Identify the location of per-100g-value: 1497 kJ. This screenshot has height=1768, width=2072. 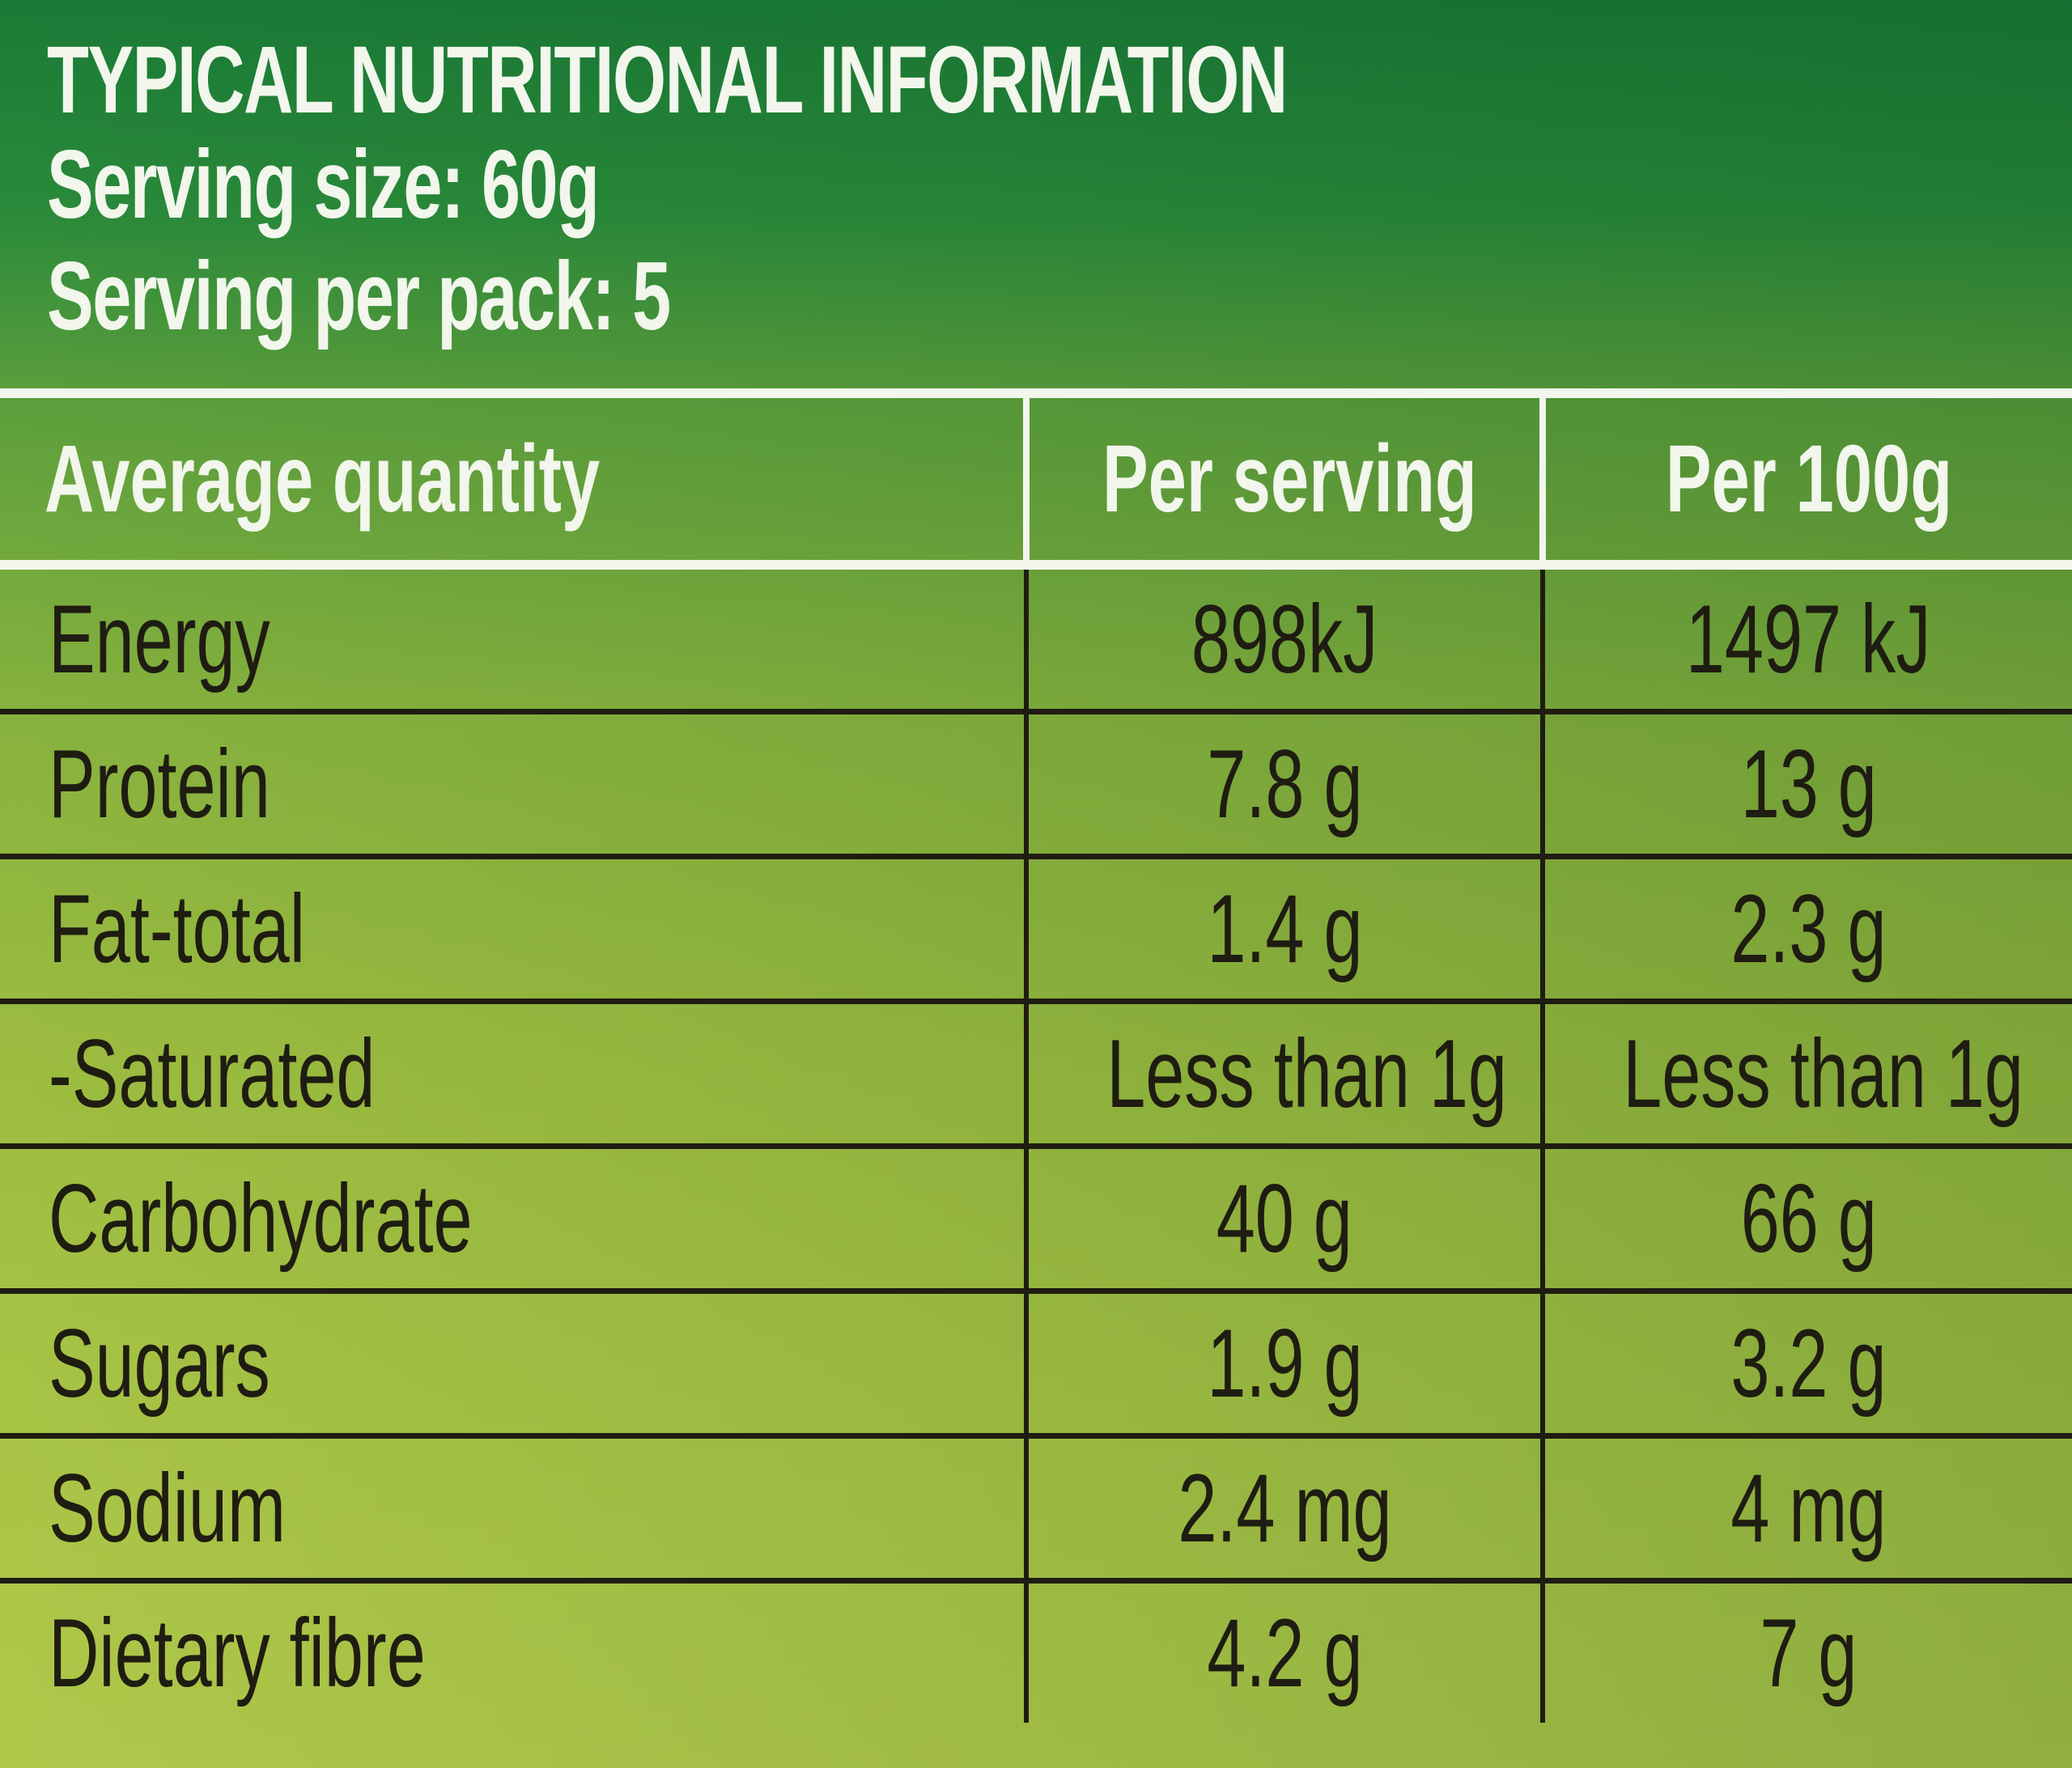
(1808, 639).